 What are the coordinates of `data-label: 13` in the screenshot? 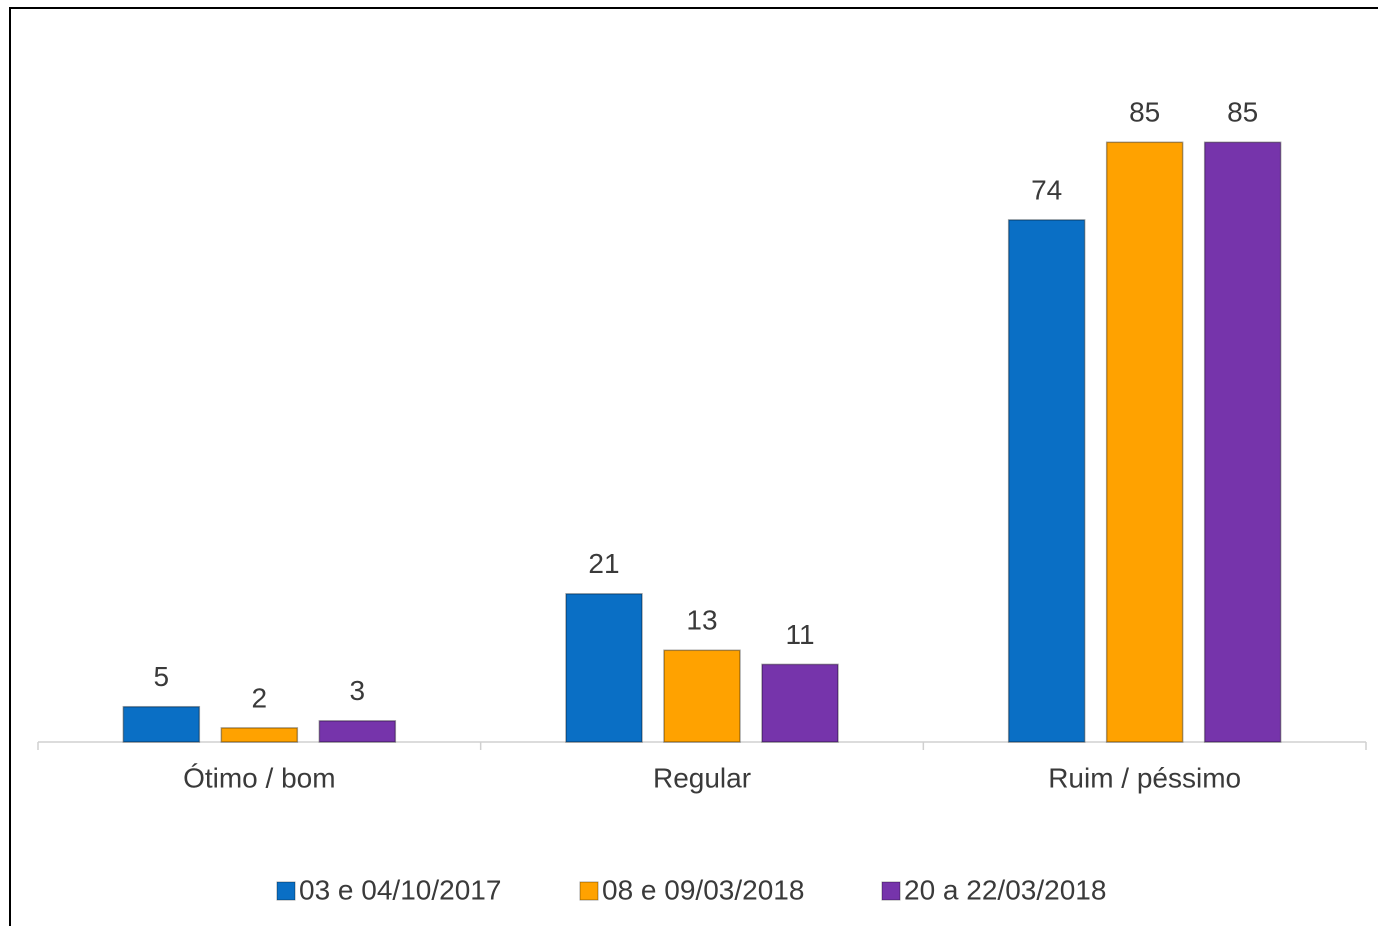 It's located at (701, 620).